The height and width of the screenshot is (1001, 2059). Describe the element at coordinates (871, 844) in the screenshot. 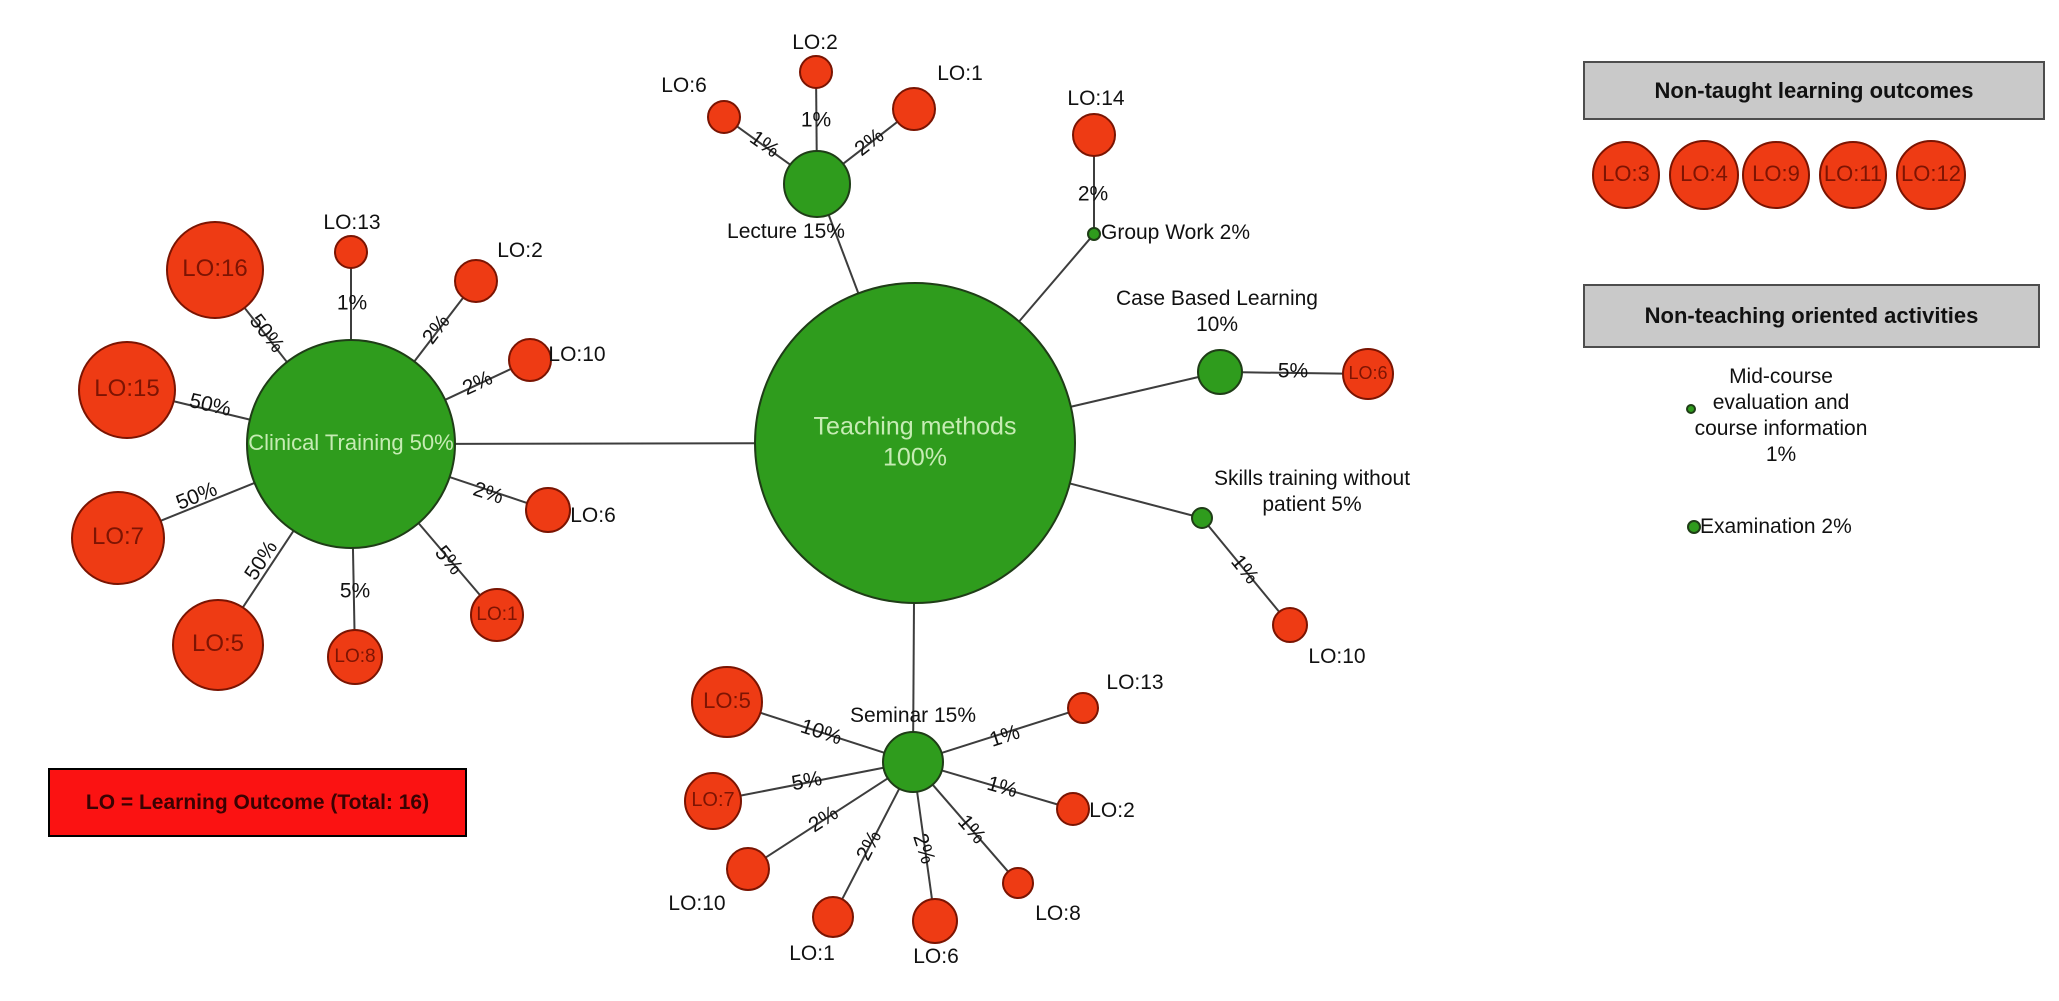

I see `edge-seminar-sem_lo1` at that location.